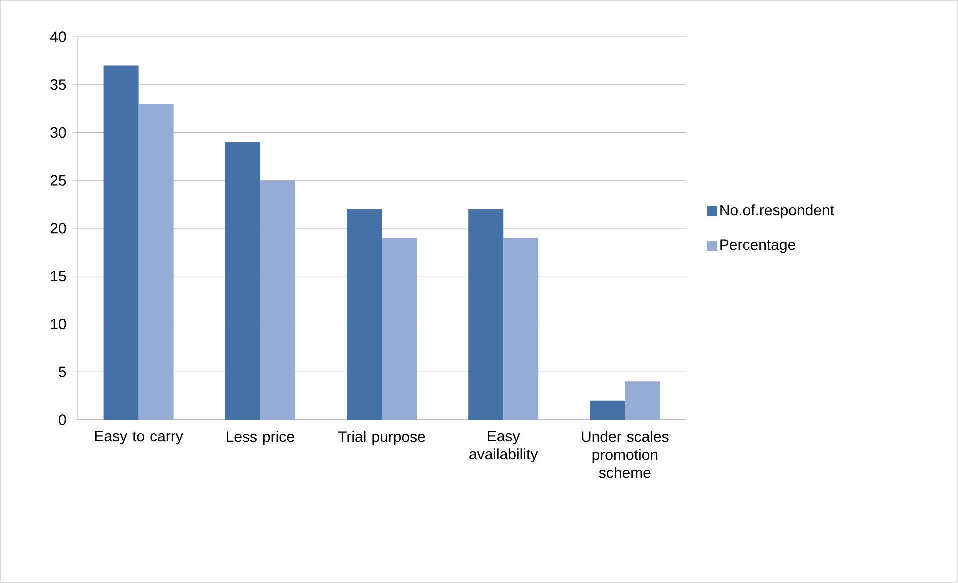  What do you see at coordinates (758, 247) in the screenshot?
I see `legend-label: Percentage` at bounding box center [758, 247].